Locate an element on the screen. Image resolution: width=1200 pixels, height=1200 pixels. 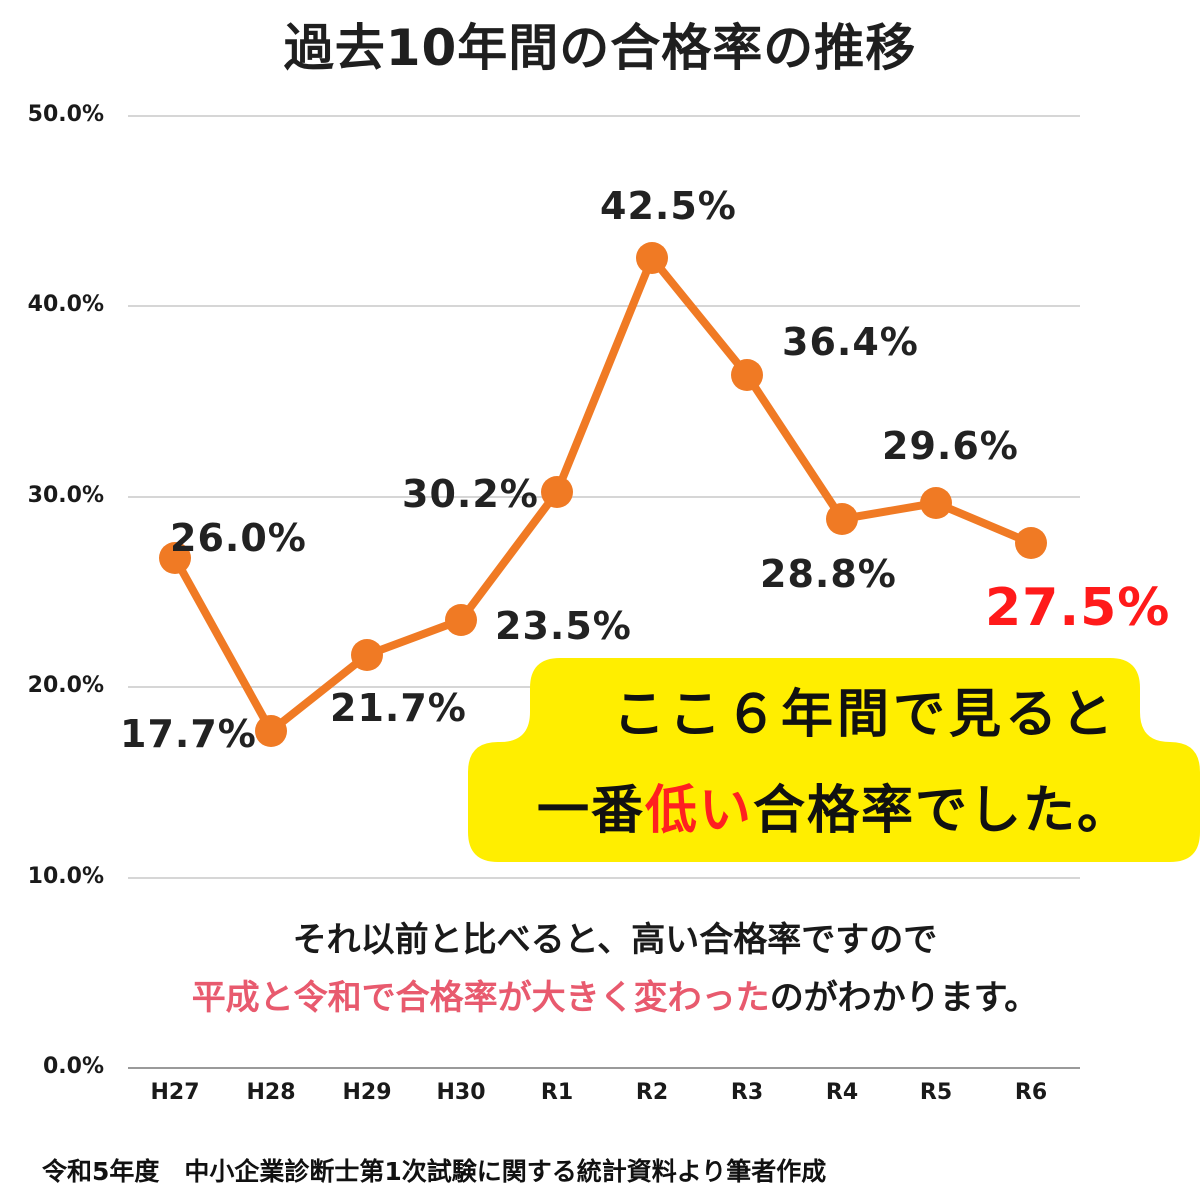
point-h27 is located at coordinates (175, 558).